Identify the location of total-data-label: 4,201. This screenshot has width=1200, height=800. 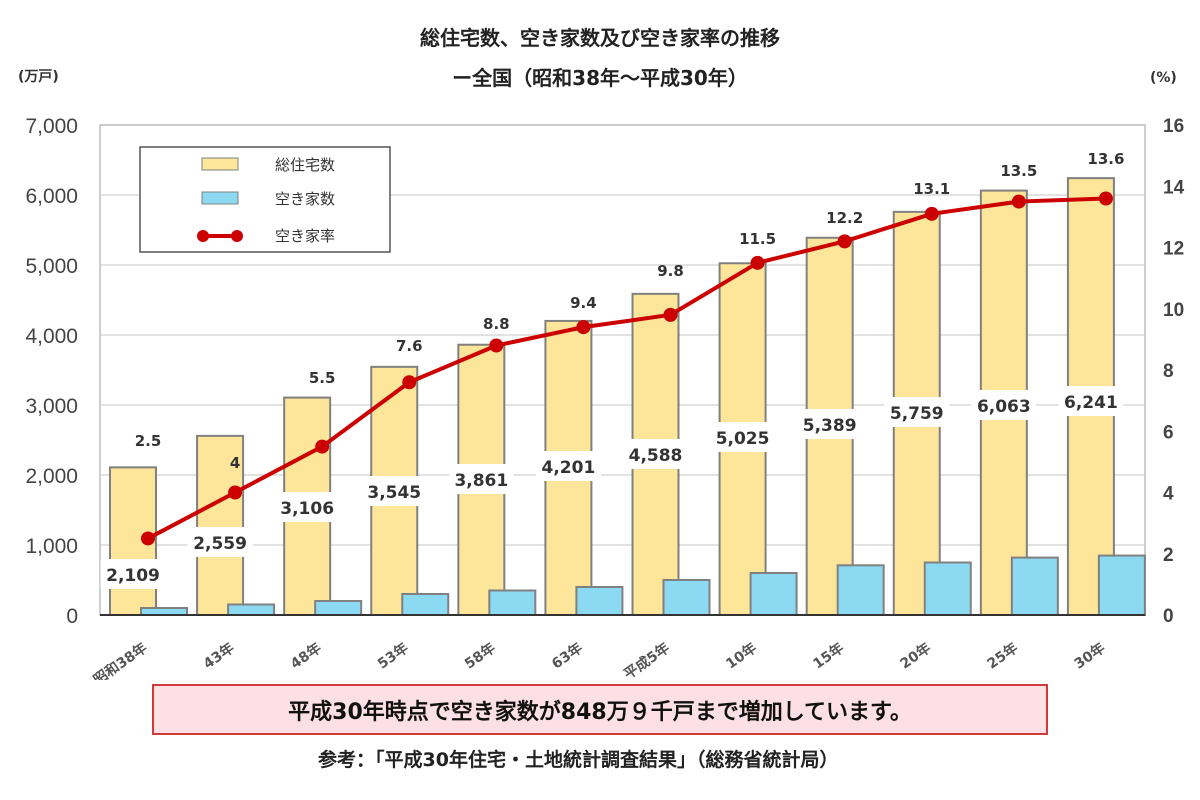
(569, 468).